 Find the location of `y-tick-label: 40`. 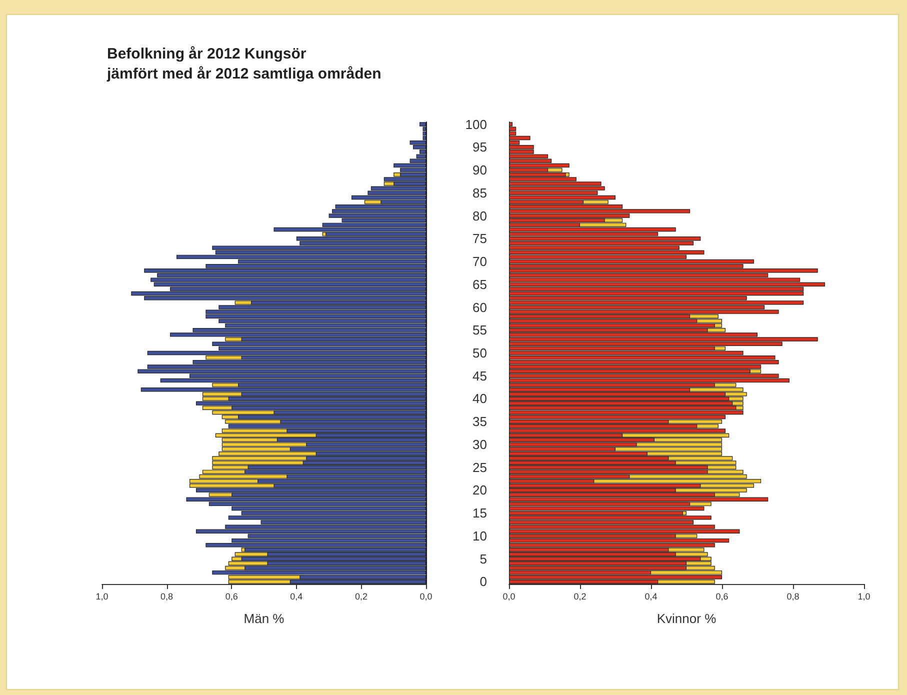

y-tick-label: 40 is located at coordinates (479, 398).